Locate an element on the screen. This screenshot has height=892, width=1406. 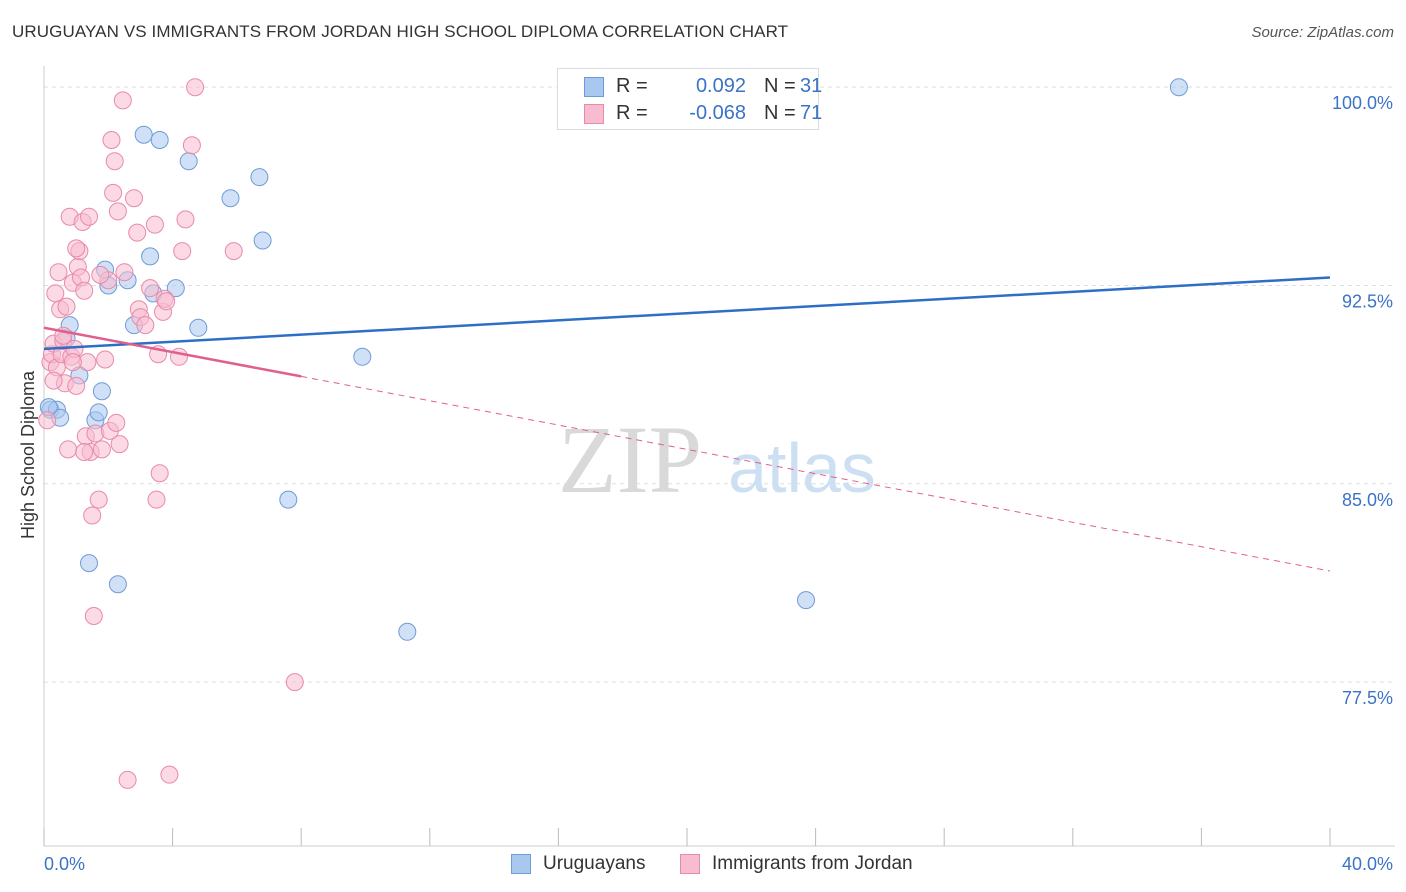
watermark-atlas: atlas is located at coordinates (802, 468).